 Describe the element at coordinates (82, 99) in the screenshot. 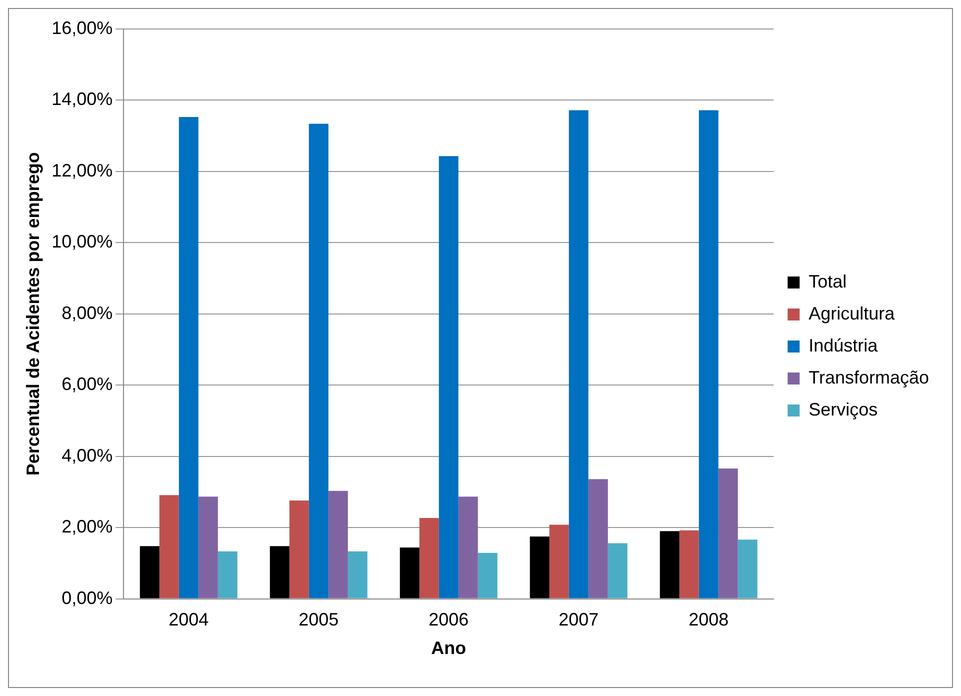

I see `y-tick-label: 14,00%` at that location.